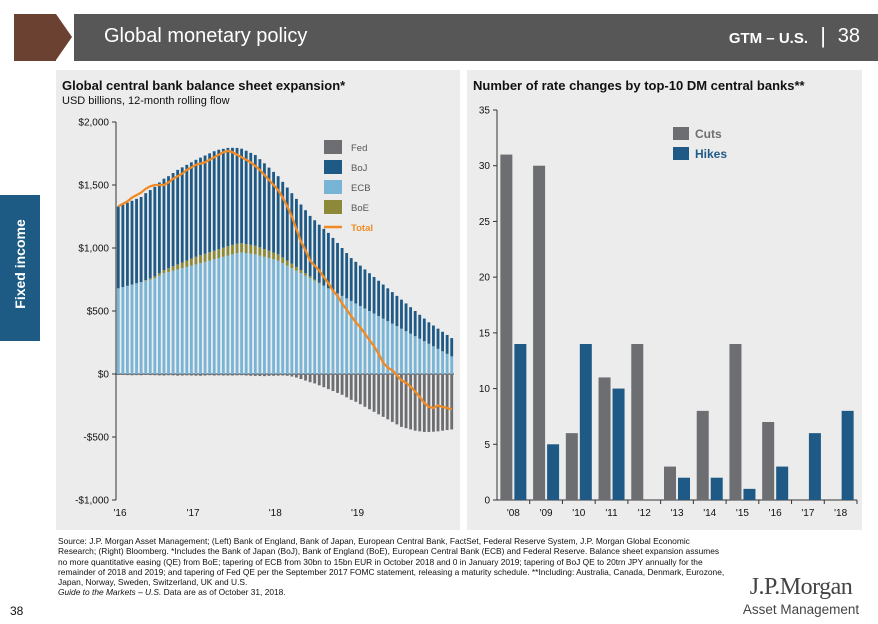 The image size is (878, 624). What do you see at coordinates (17, 611) in the screenshot?
I see `footer-page-number: 38` at bounding box center [17, 611].